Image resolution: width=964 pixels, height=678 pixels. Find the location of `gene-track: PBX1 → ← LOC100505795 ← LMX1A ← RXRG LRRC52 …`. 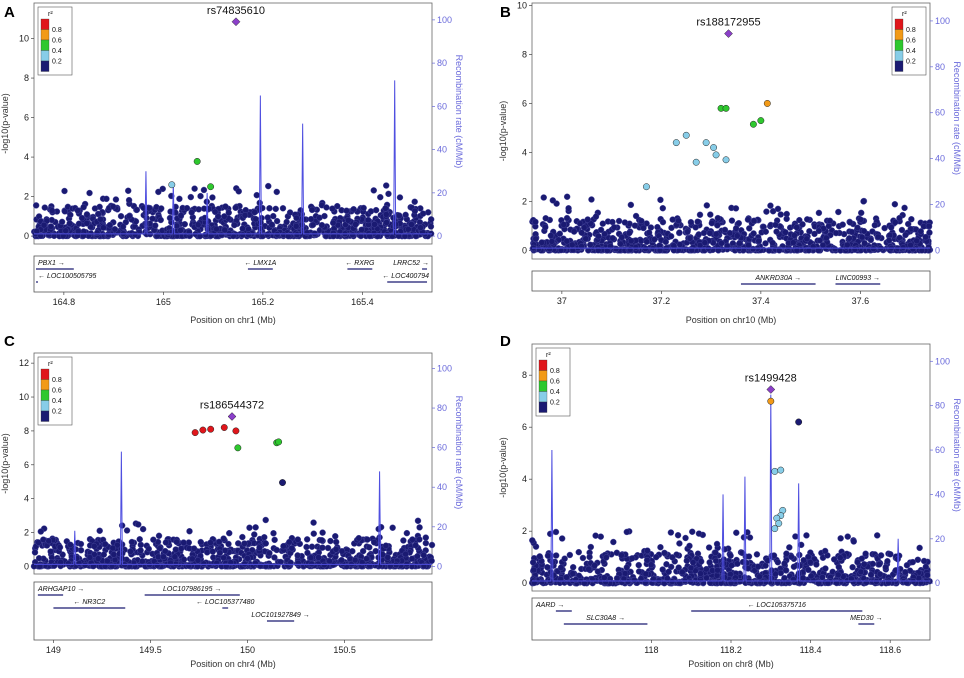

gene-track: PBX1 → ← LOC100505795 ← LMX1A ← RXRG LRRC52 … is located at coordinates (233, 274).